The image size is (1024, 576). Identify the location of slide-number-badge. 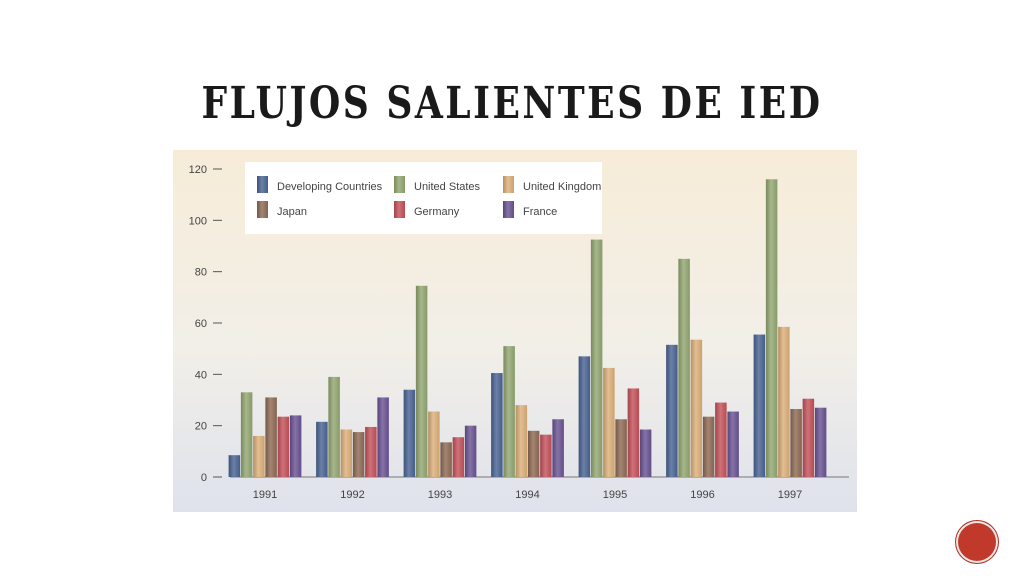
(977, 542).